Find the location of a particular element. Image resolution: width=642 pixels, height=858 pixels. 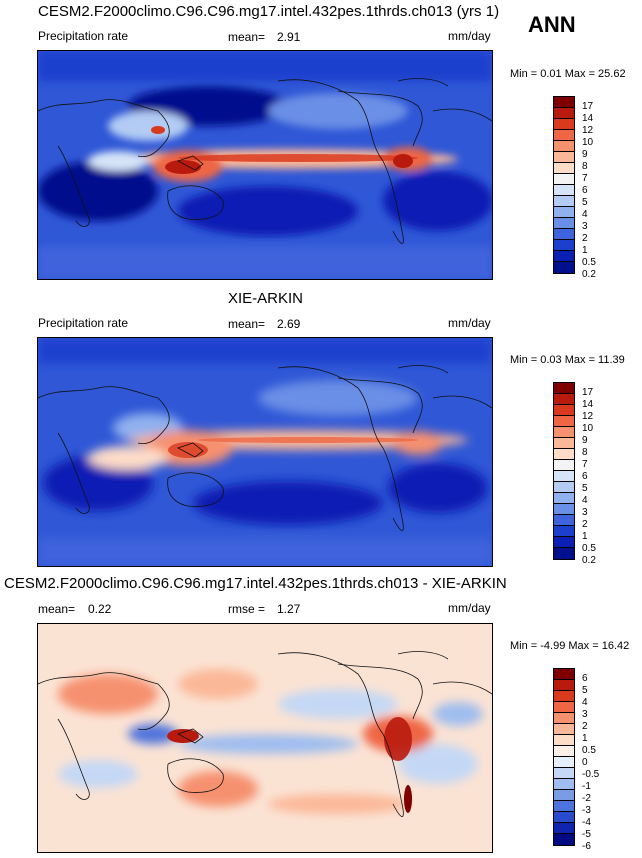

panel1-colorbar-label: 12 is located at coordinates (588, 130).